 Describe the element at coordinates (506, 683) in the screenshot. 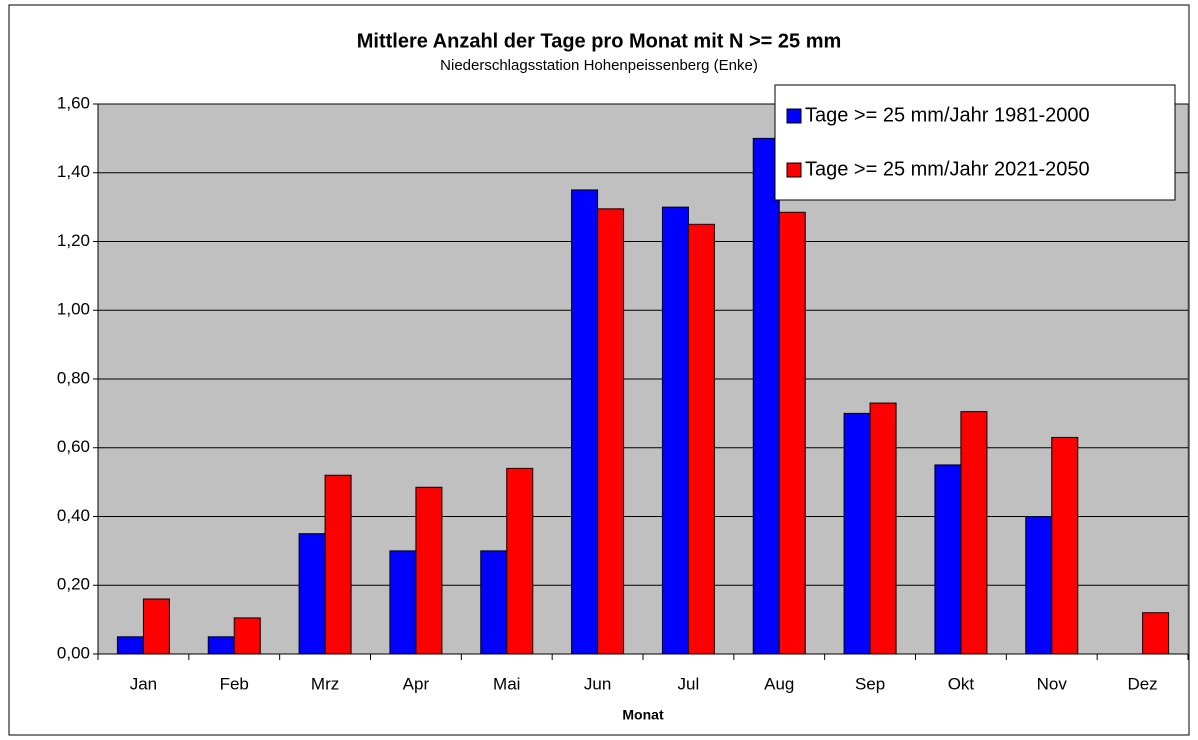

I see `x-tick-label: Mai` at that location.